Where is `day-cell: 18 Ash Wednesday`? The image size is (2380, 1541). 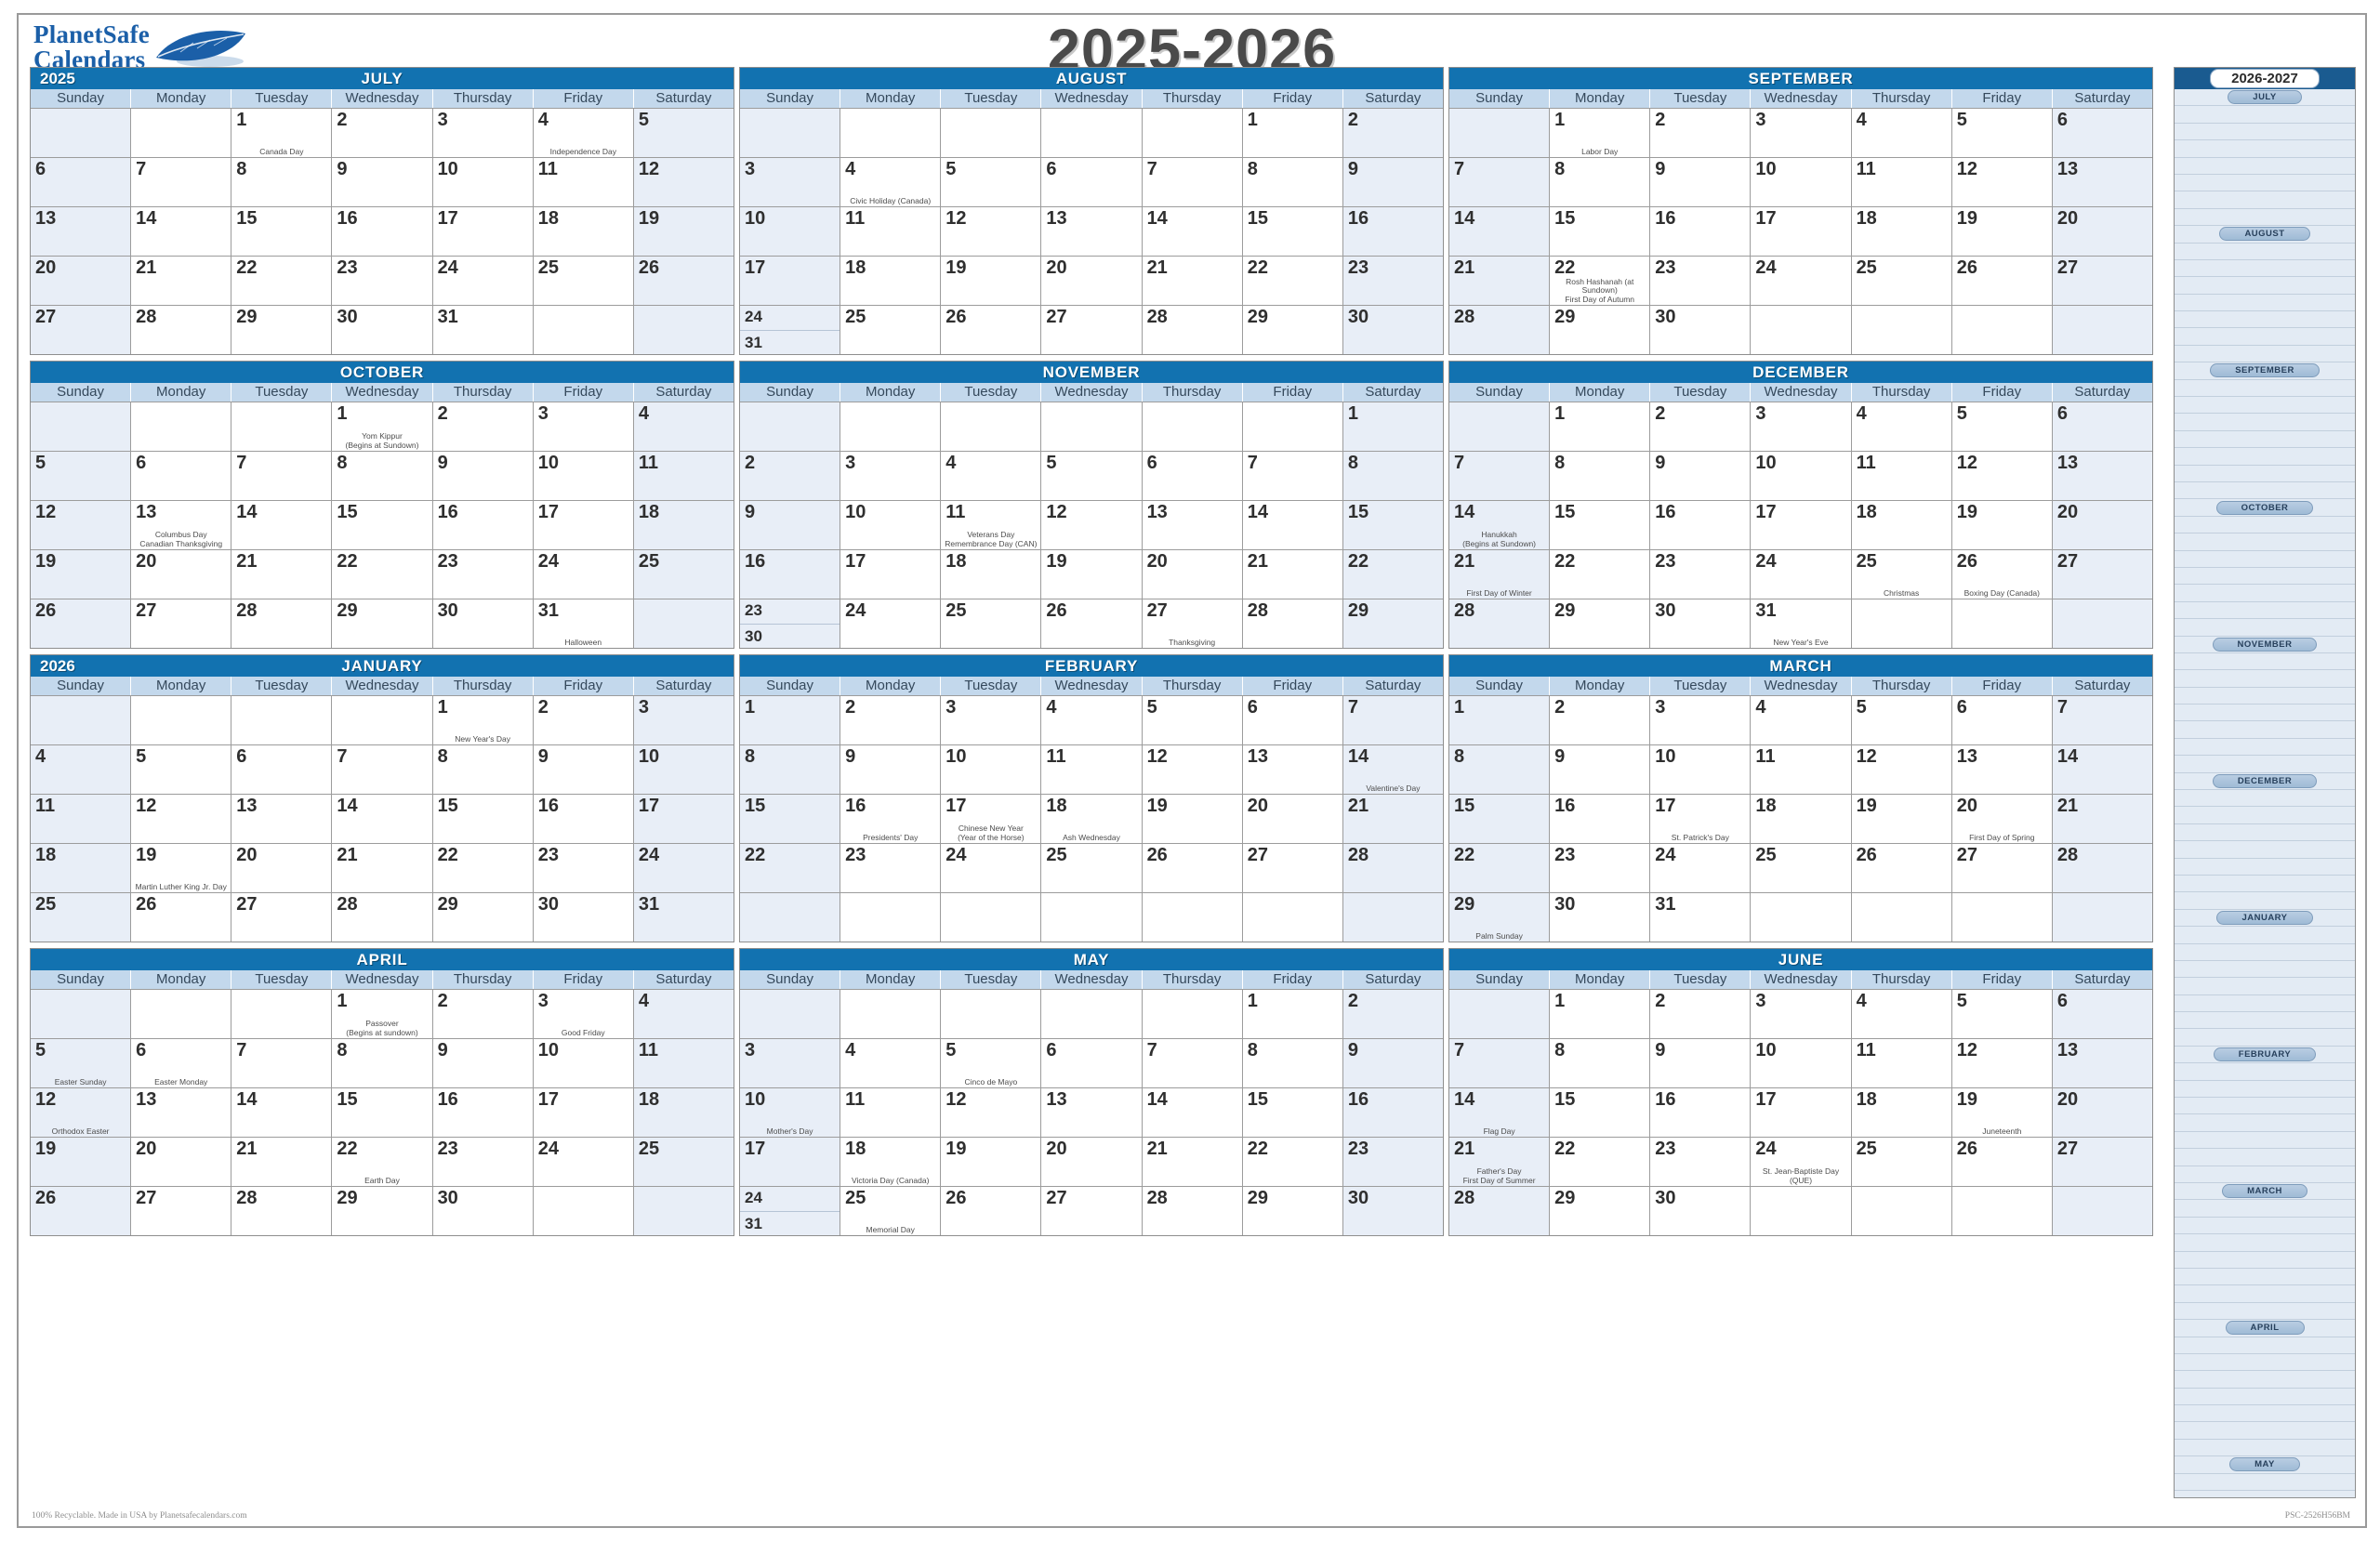
day-cell: 18 Ash Wednesday is located at coordinates (1092, 819).